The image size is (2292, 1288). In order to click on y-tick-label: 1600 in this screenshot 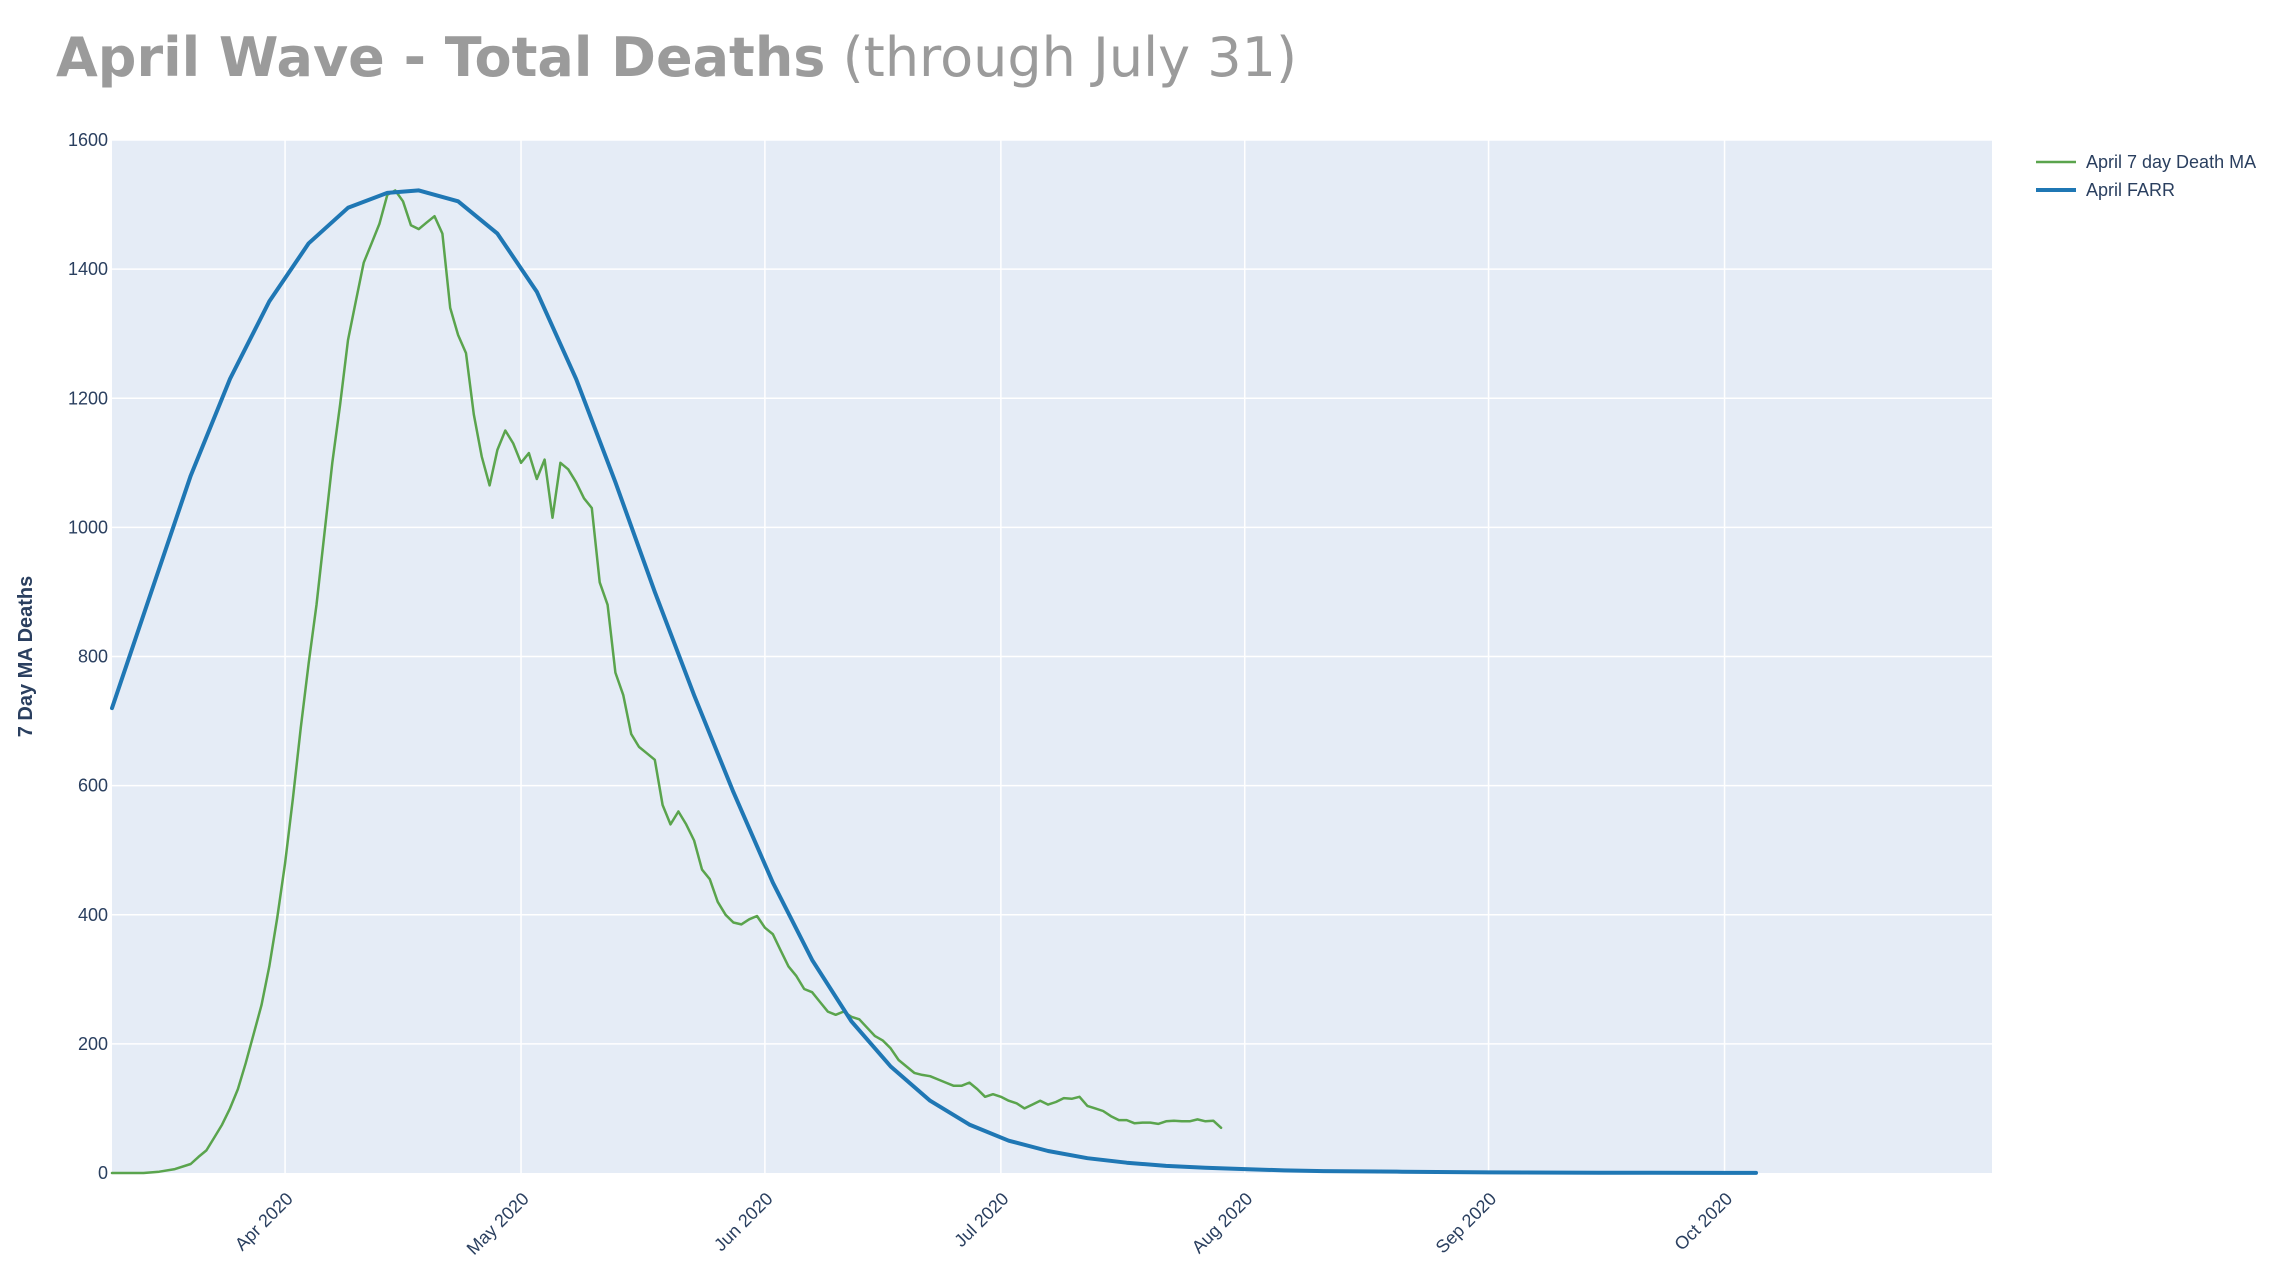, I will do `click(88, 140)`.